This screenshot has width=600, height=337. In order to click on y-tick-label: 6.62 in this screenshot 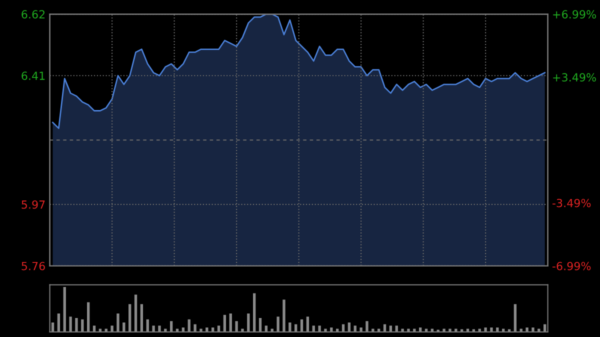, I will do `click(33, 14)`.